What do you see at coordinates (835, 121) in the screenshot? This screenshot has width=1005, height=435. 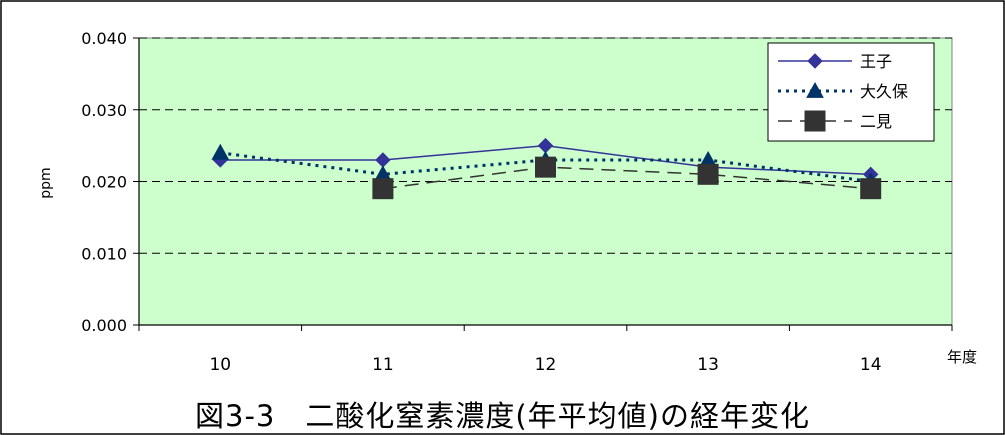 I see `legend-entry: 二見` at bounding box center [835, 121].